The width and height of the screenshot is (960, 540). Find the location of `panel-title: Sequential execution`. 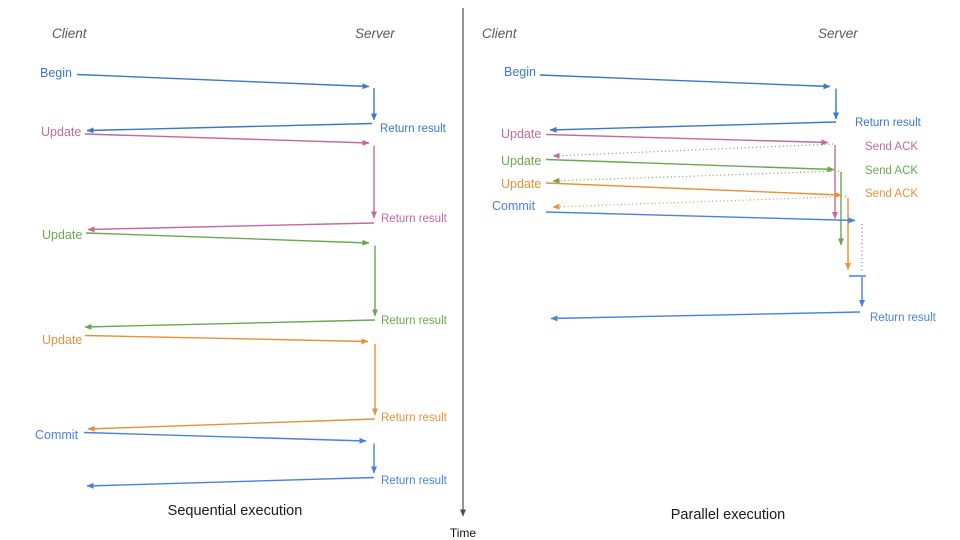

panel-title: Sequential execution is located at coordinates (235, 511).